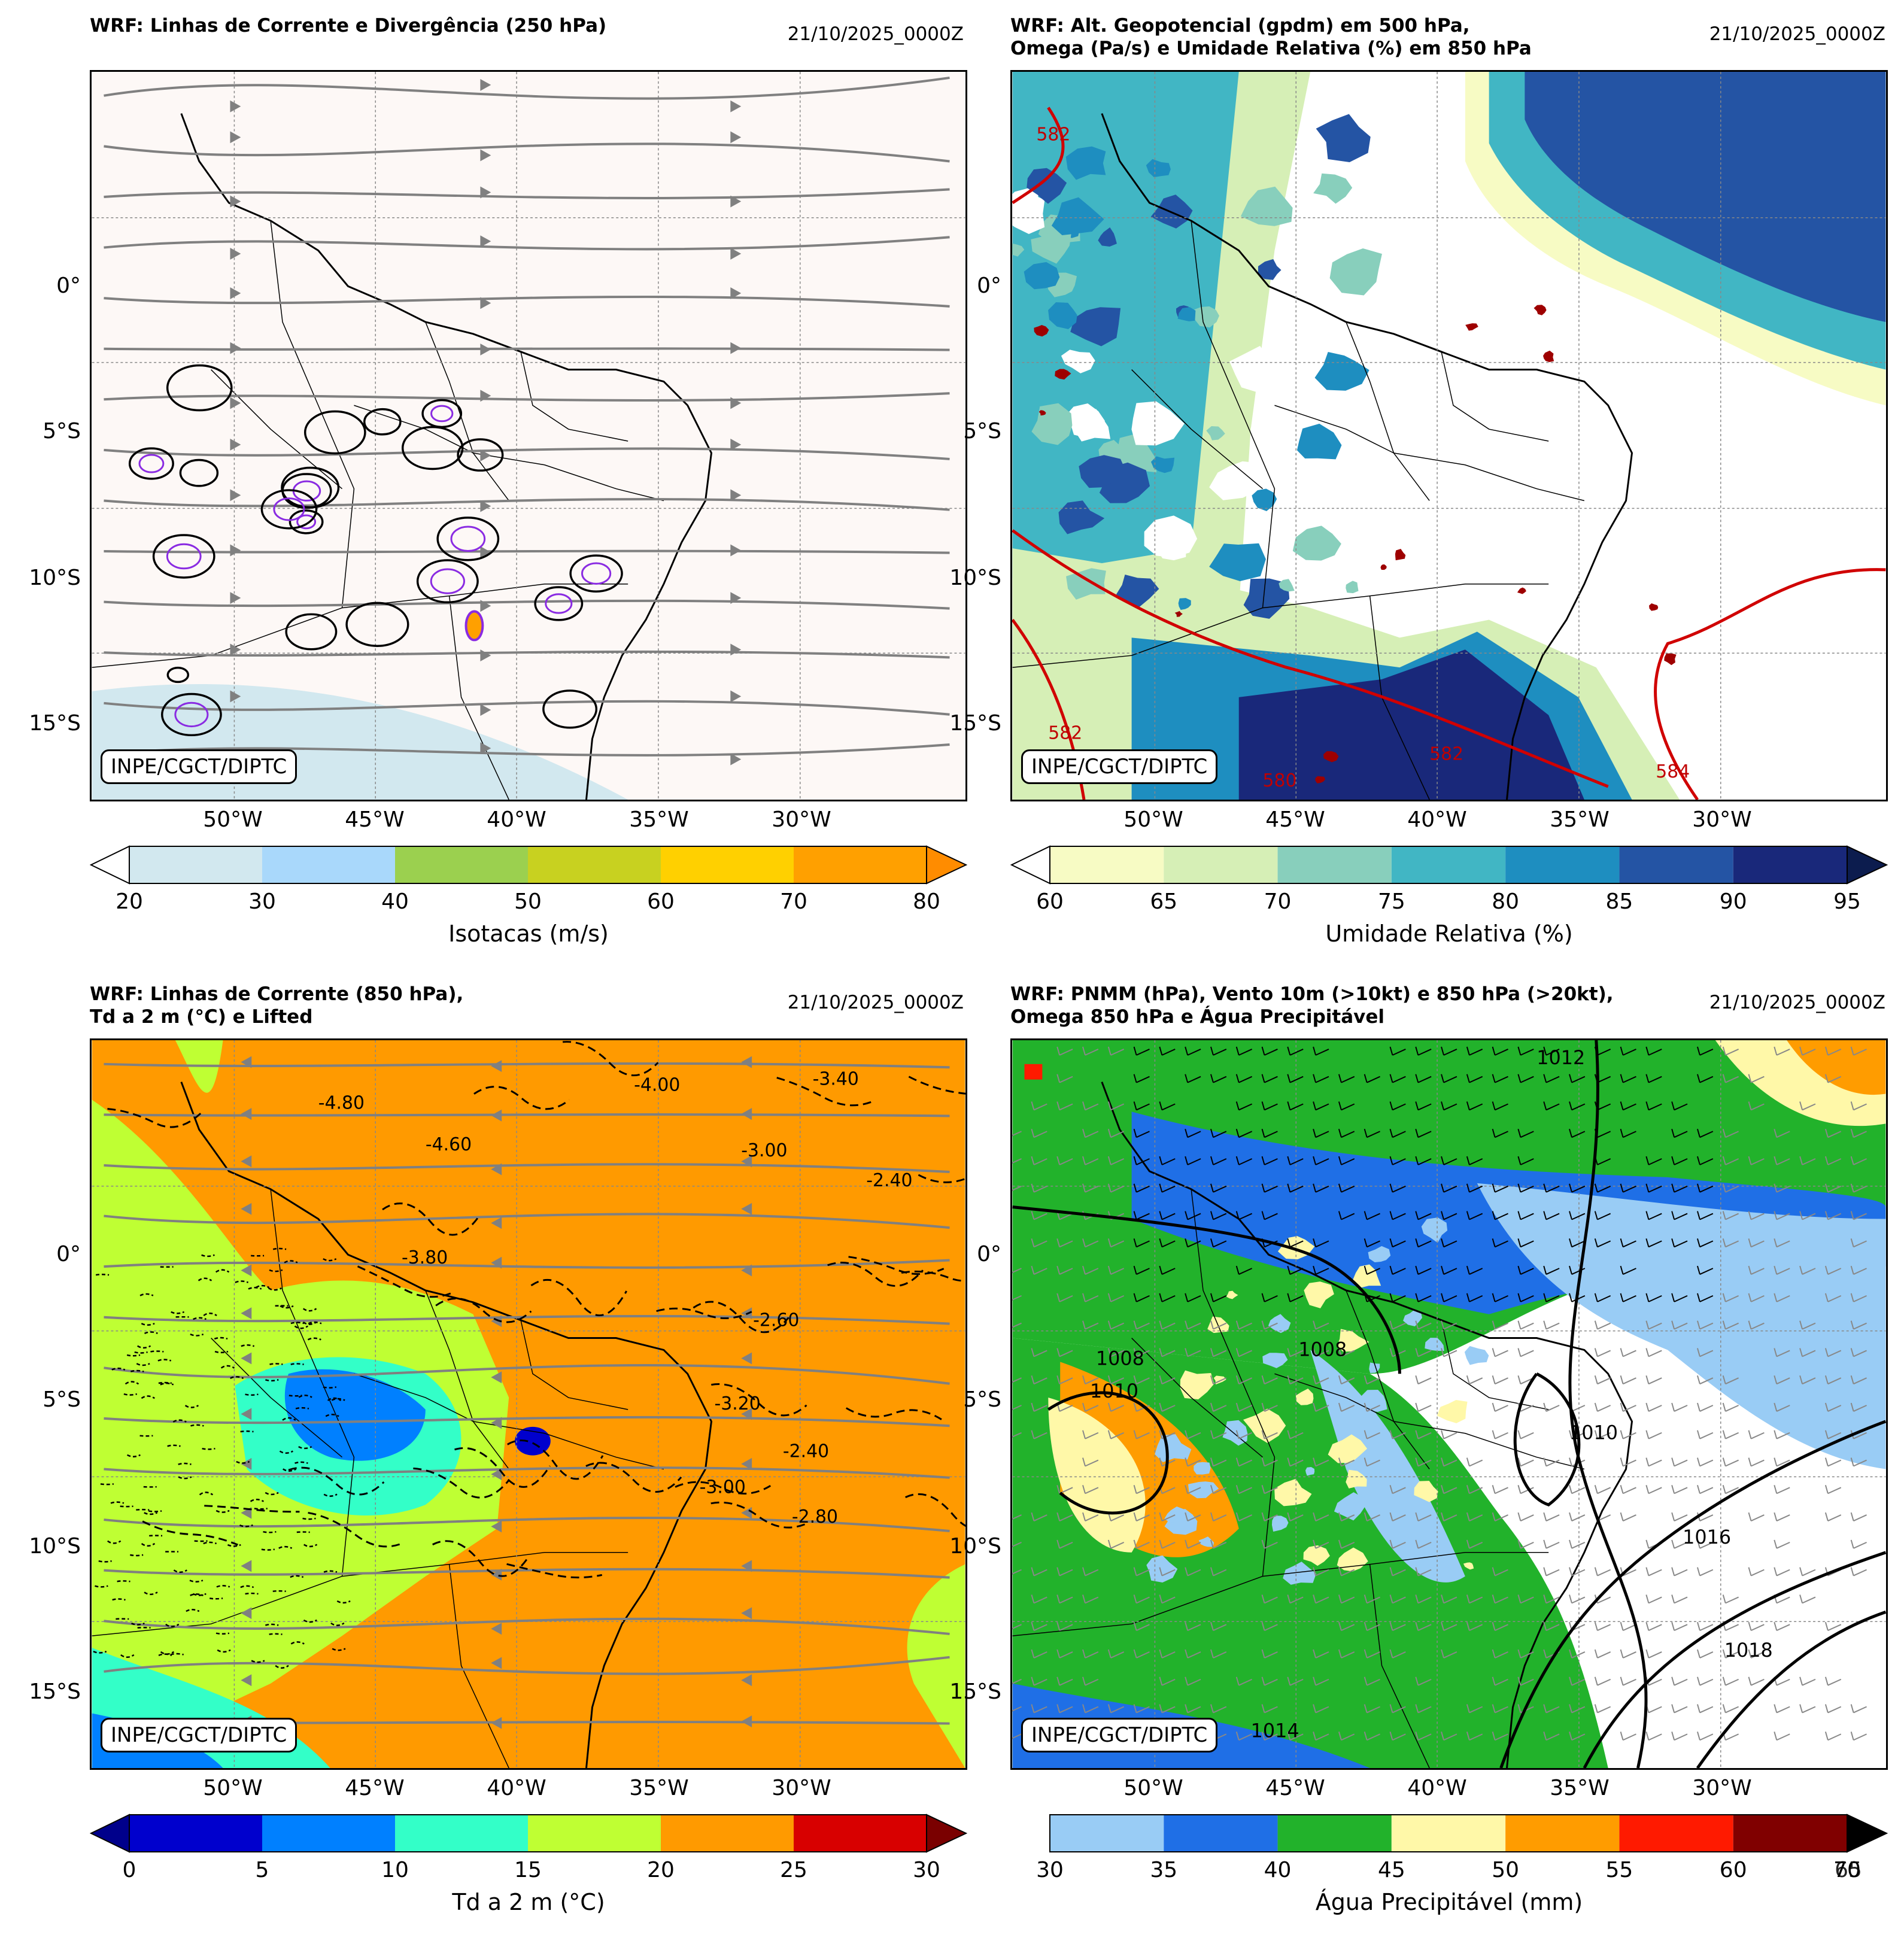  I want to click on latitude-label: 0°, so click(68, 1254).